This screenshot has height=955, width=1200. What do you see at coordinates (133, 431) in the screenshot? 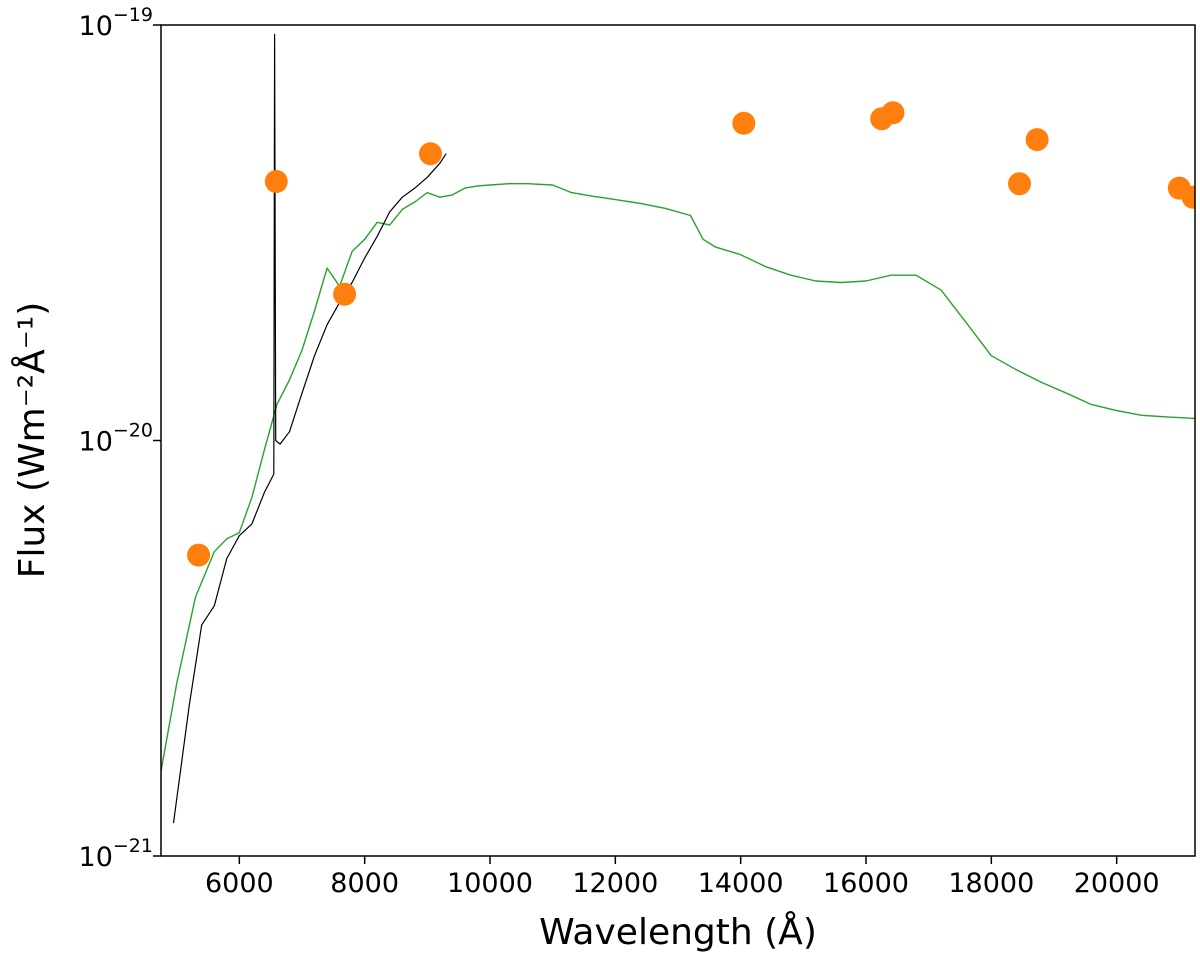
I see `y-tick-exponent: −20` at bounding box center [133, 431].